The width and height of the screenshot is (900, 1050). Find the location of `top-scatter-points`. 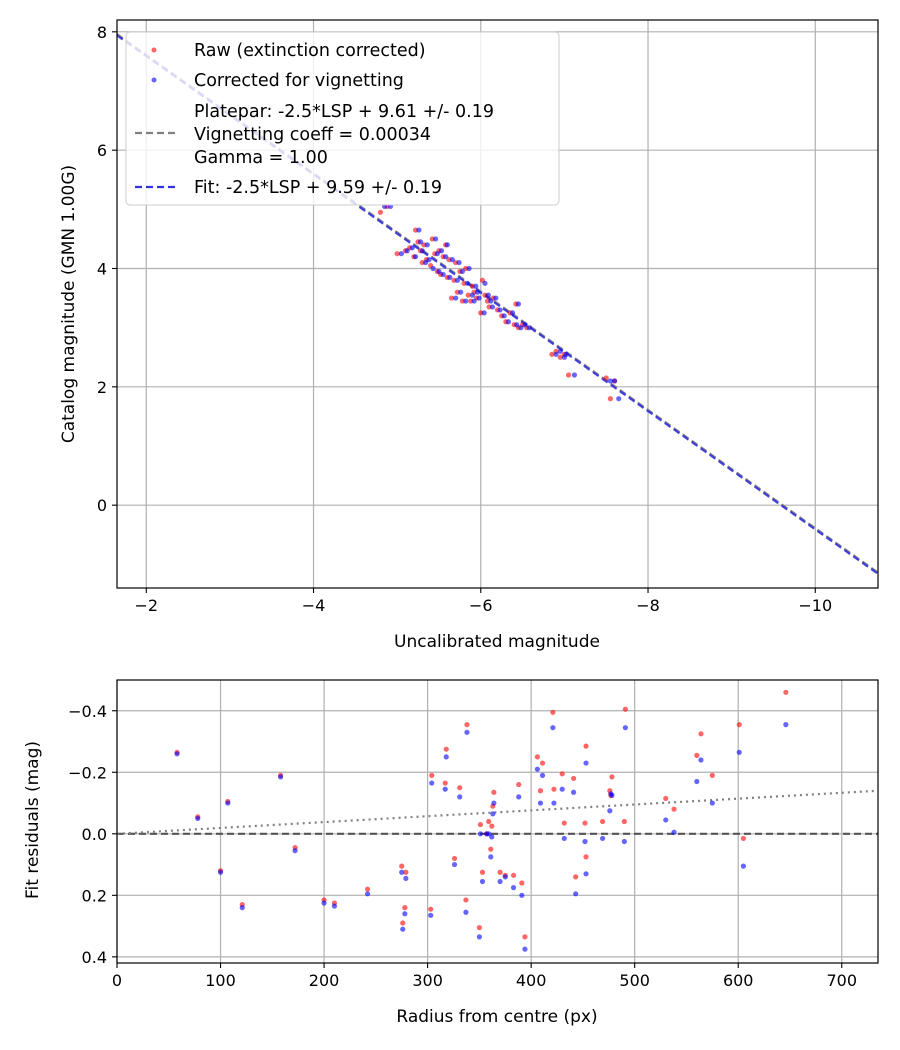

top-scatter-points is located at coordinates (499, 302).